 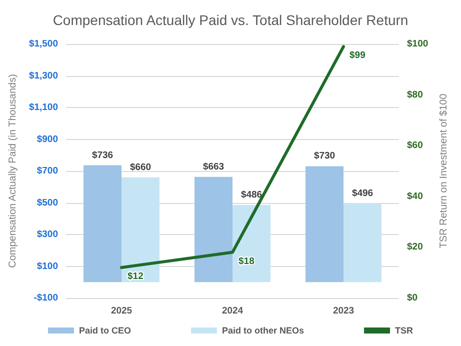 I want to click on y-axis-title: Compensation Actually Paid (in Thousands), so click(x=13, y=171).